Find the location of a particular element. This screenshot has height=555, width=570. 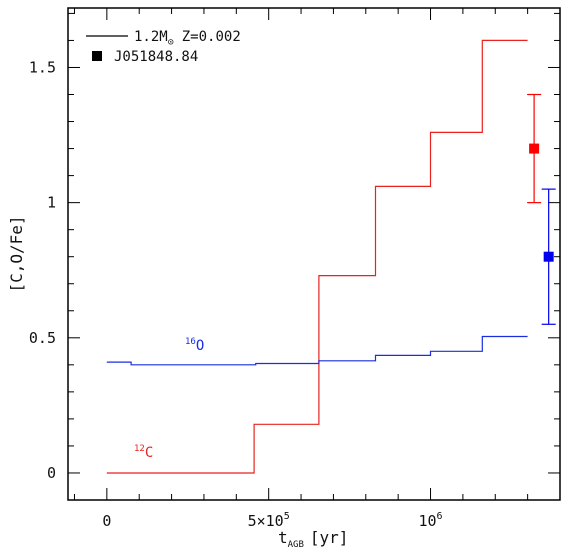

x-axis-title: tAGB [yr] is located at coordinates (313, 539).